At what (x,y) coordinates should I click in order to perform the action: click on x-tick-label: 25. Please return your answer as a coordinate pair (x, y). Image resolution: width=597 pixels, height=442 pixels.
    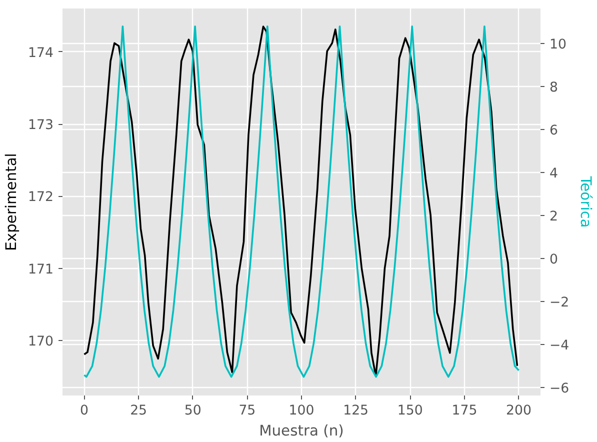
    Looking at the image, I should click on (139, 411).